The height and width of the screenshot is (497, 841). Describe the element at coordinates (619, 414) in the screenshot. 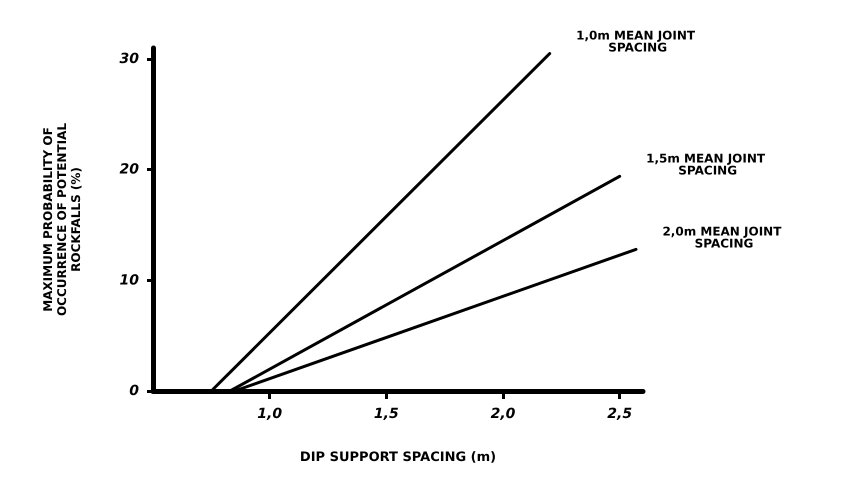

I see `x-tick-label: 2,5` at that location.